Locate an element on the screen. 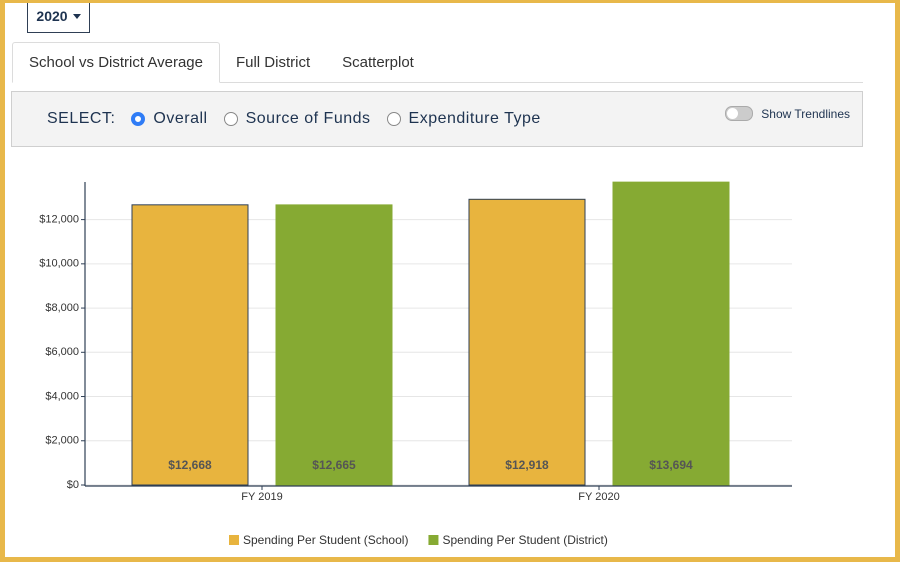  options: Overall Source of Funds Expenditure Type is located at coordinates (343, 119).